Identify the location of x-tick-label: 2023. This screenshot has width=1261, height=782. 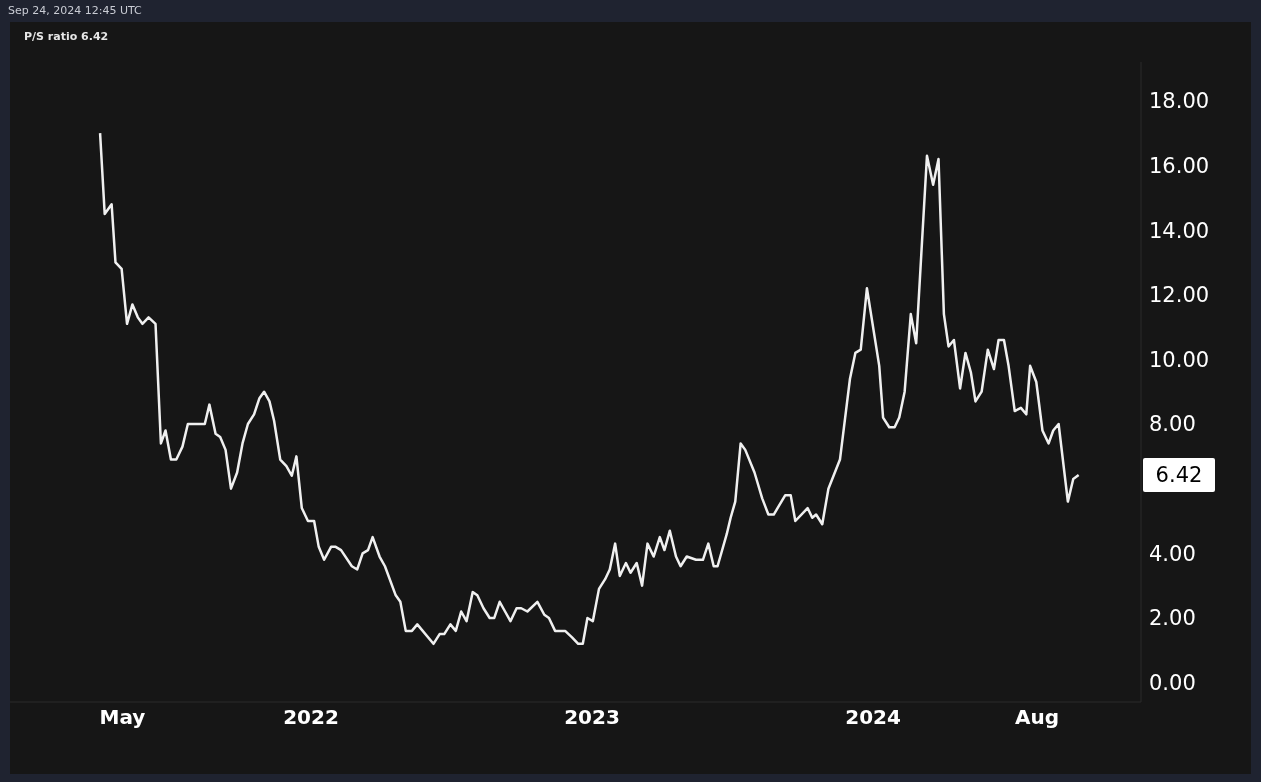
(592, 717).